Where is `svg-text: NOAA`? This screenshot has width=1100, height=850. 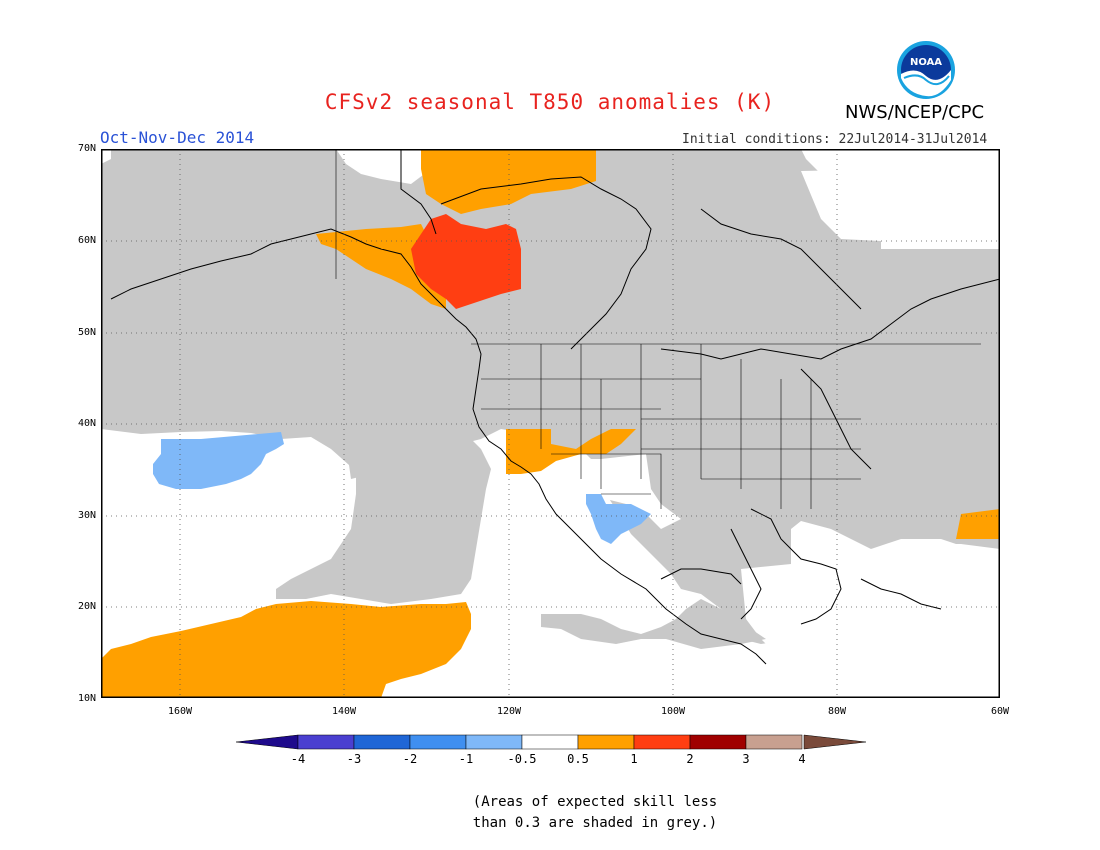 svg-text: NOAA is located at coordinates (926, 62).